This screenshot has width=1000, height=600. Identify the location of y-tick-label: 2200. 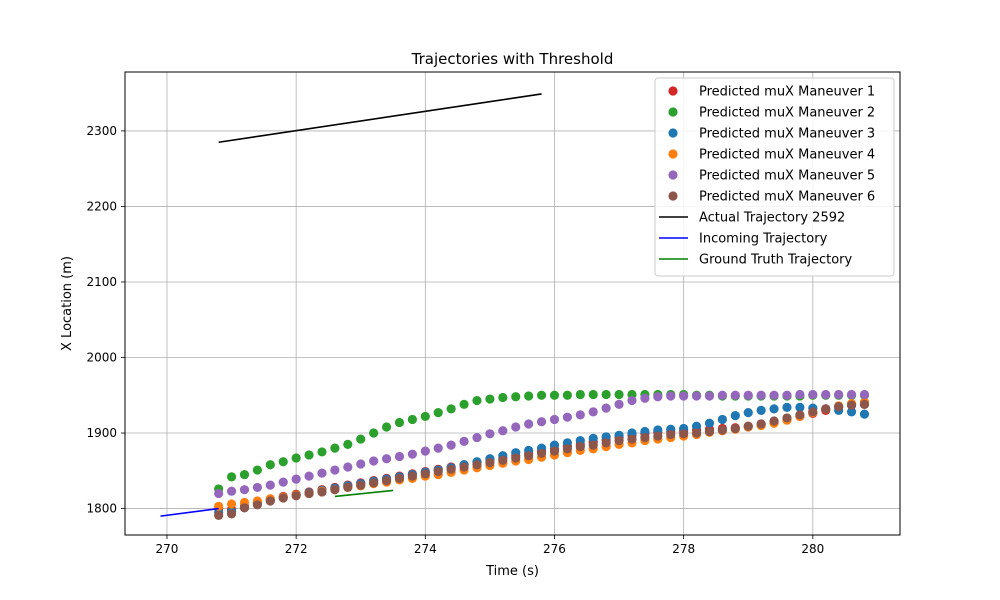
(101, 206).